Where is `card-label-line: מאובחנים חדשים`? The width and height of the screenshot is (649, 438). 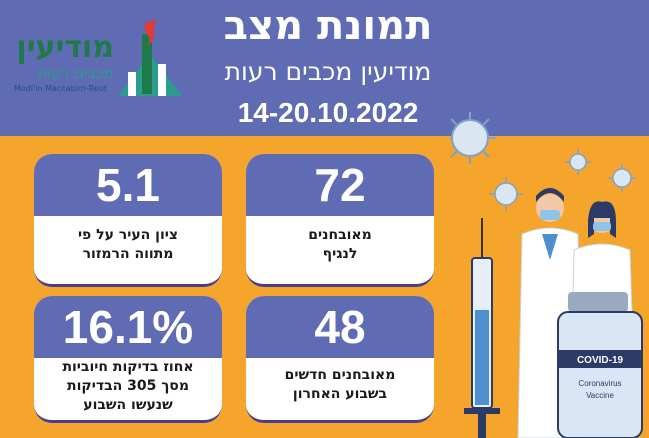
card-label-line: מאובחנים חדשים is located at coordinates (340, 375).